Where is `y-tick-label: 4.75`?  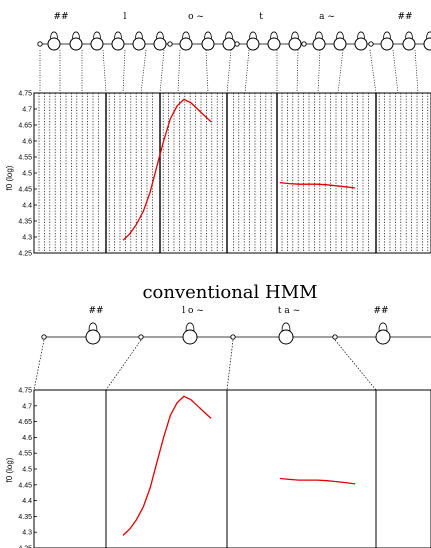 y-tick-label: 4.75 is located at coordinates (25, 94).